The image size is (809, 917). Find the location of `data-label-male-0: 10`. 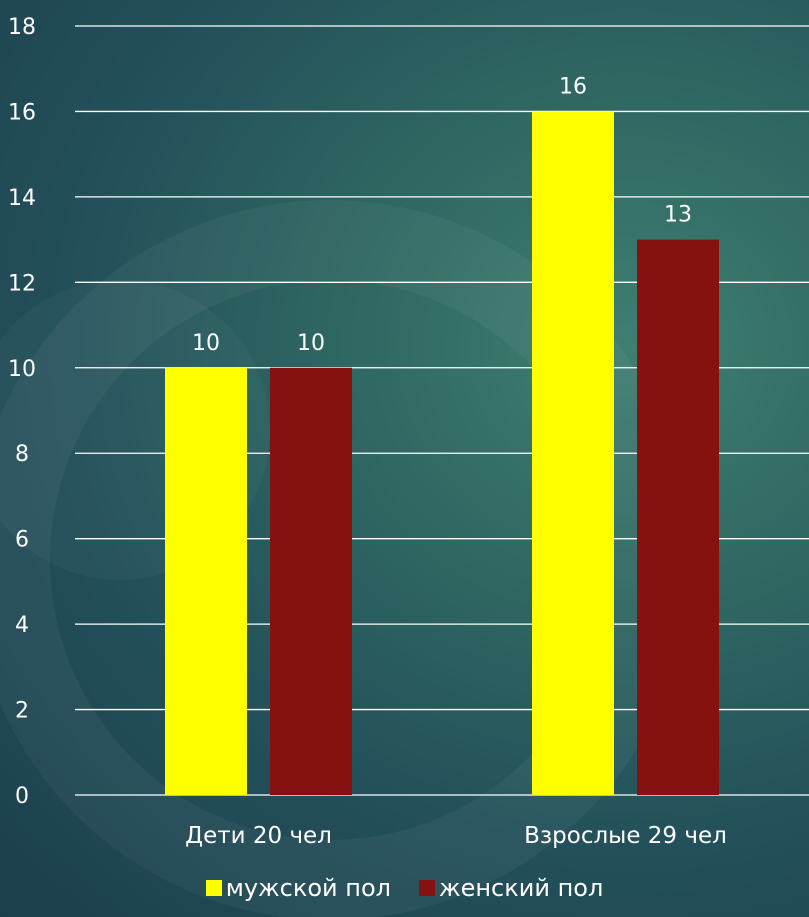

data-label-male-0: 10 is located at coordinates (206, 343).